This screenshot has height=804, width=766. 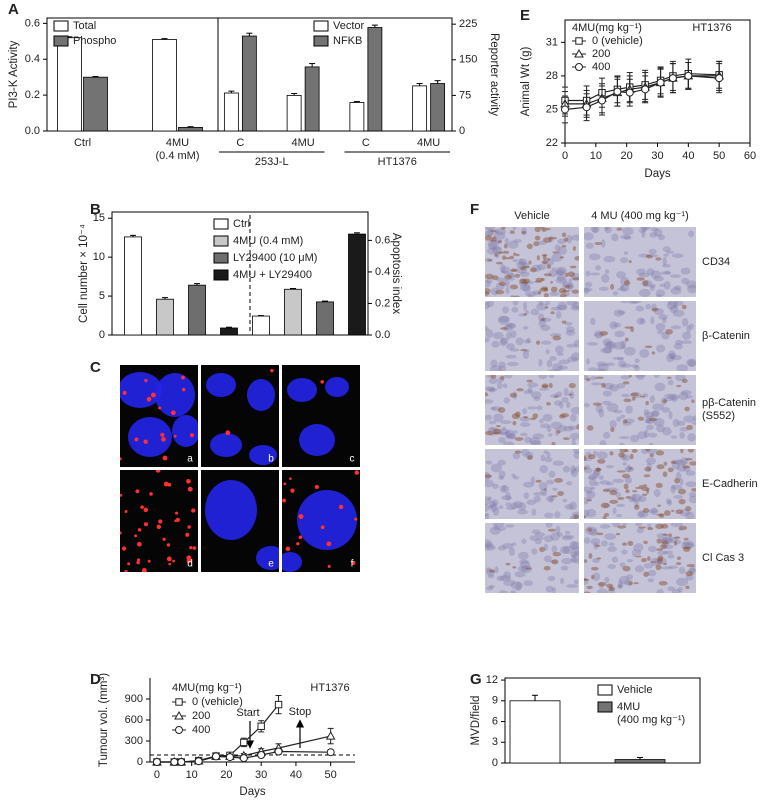 What do you see at coordinates (221, 224) in the screenshot?
I see `legend-swatch` at bounding box center [221, 224].